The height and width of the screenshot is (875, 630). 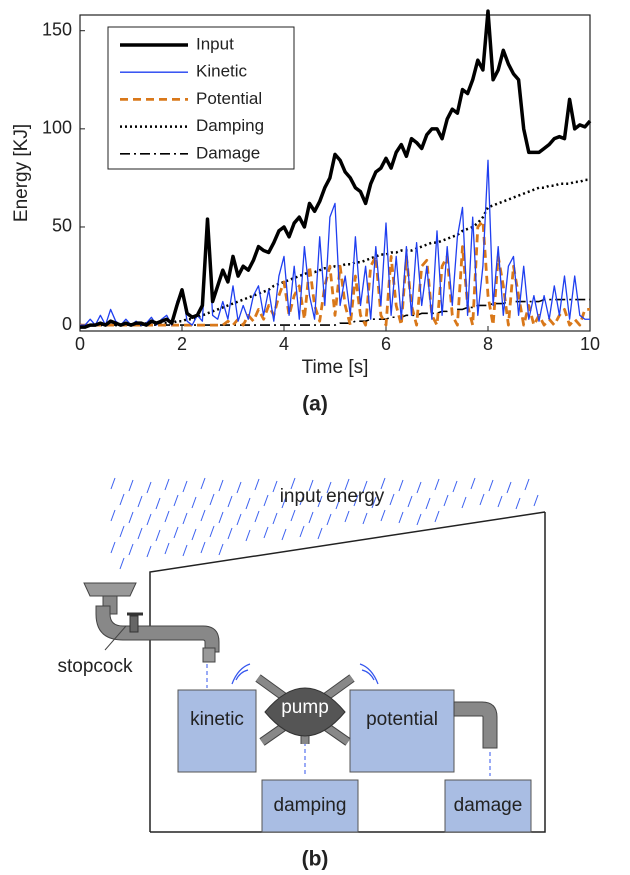 I want to click on legend-label: Damping, so click(x=230, y=125).